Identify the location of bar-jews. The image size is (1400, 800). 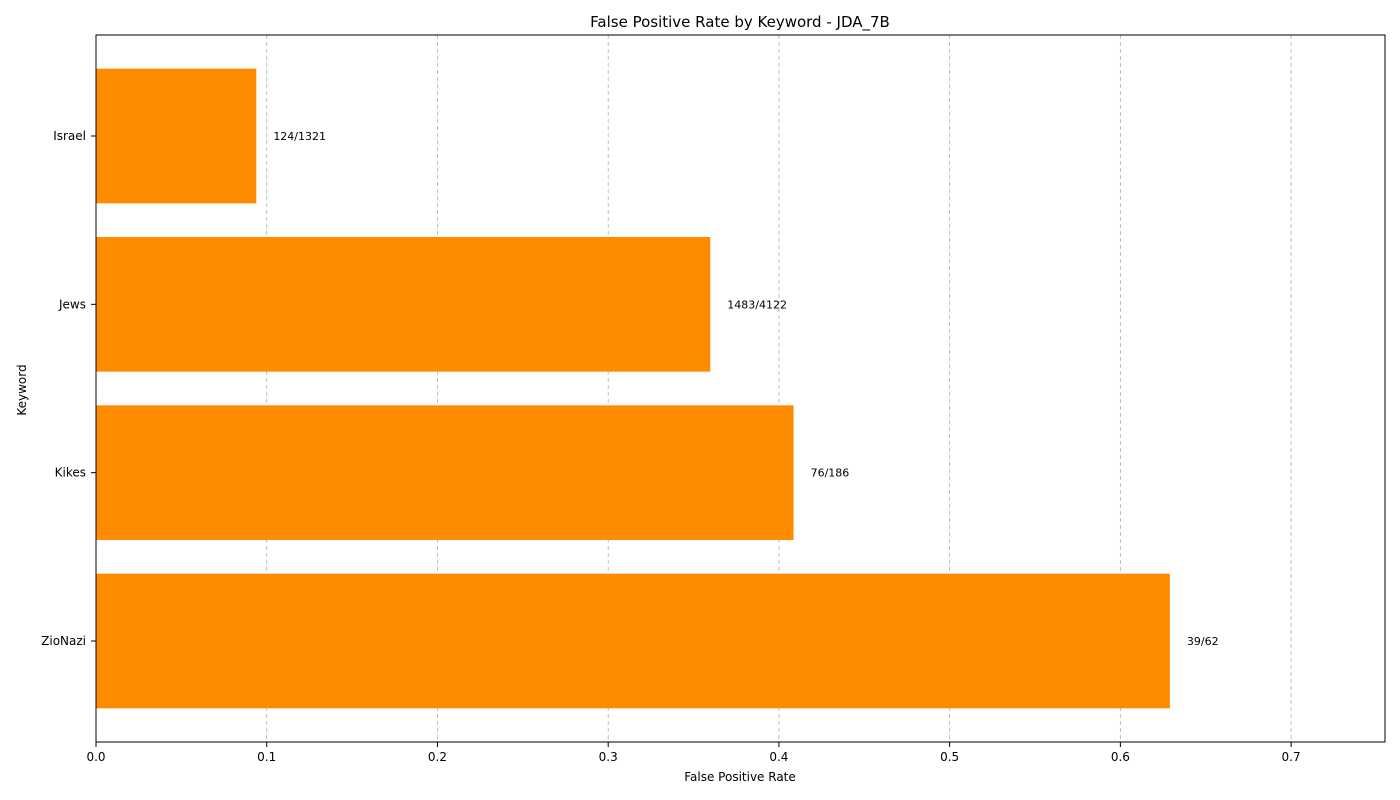
(403, 304).